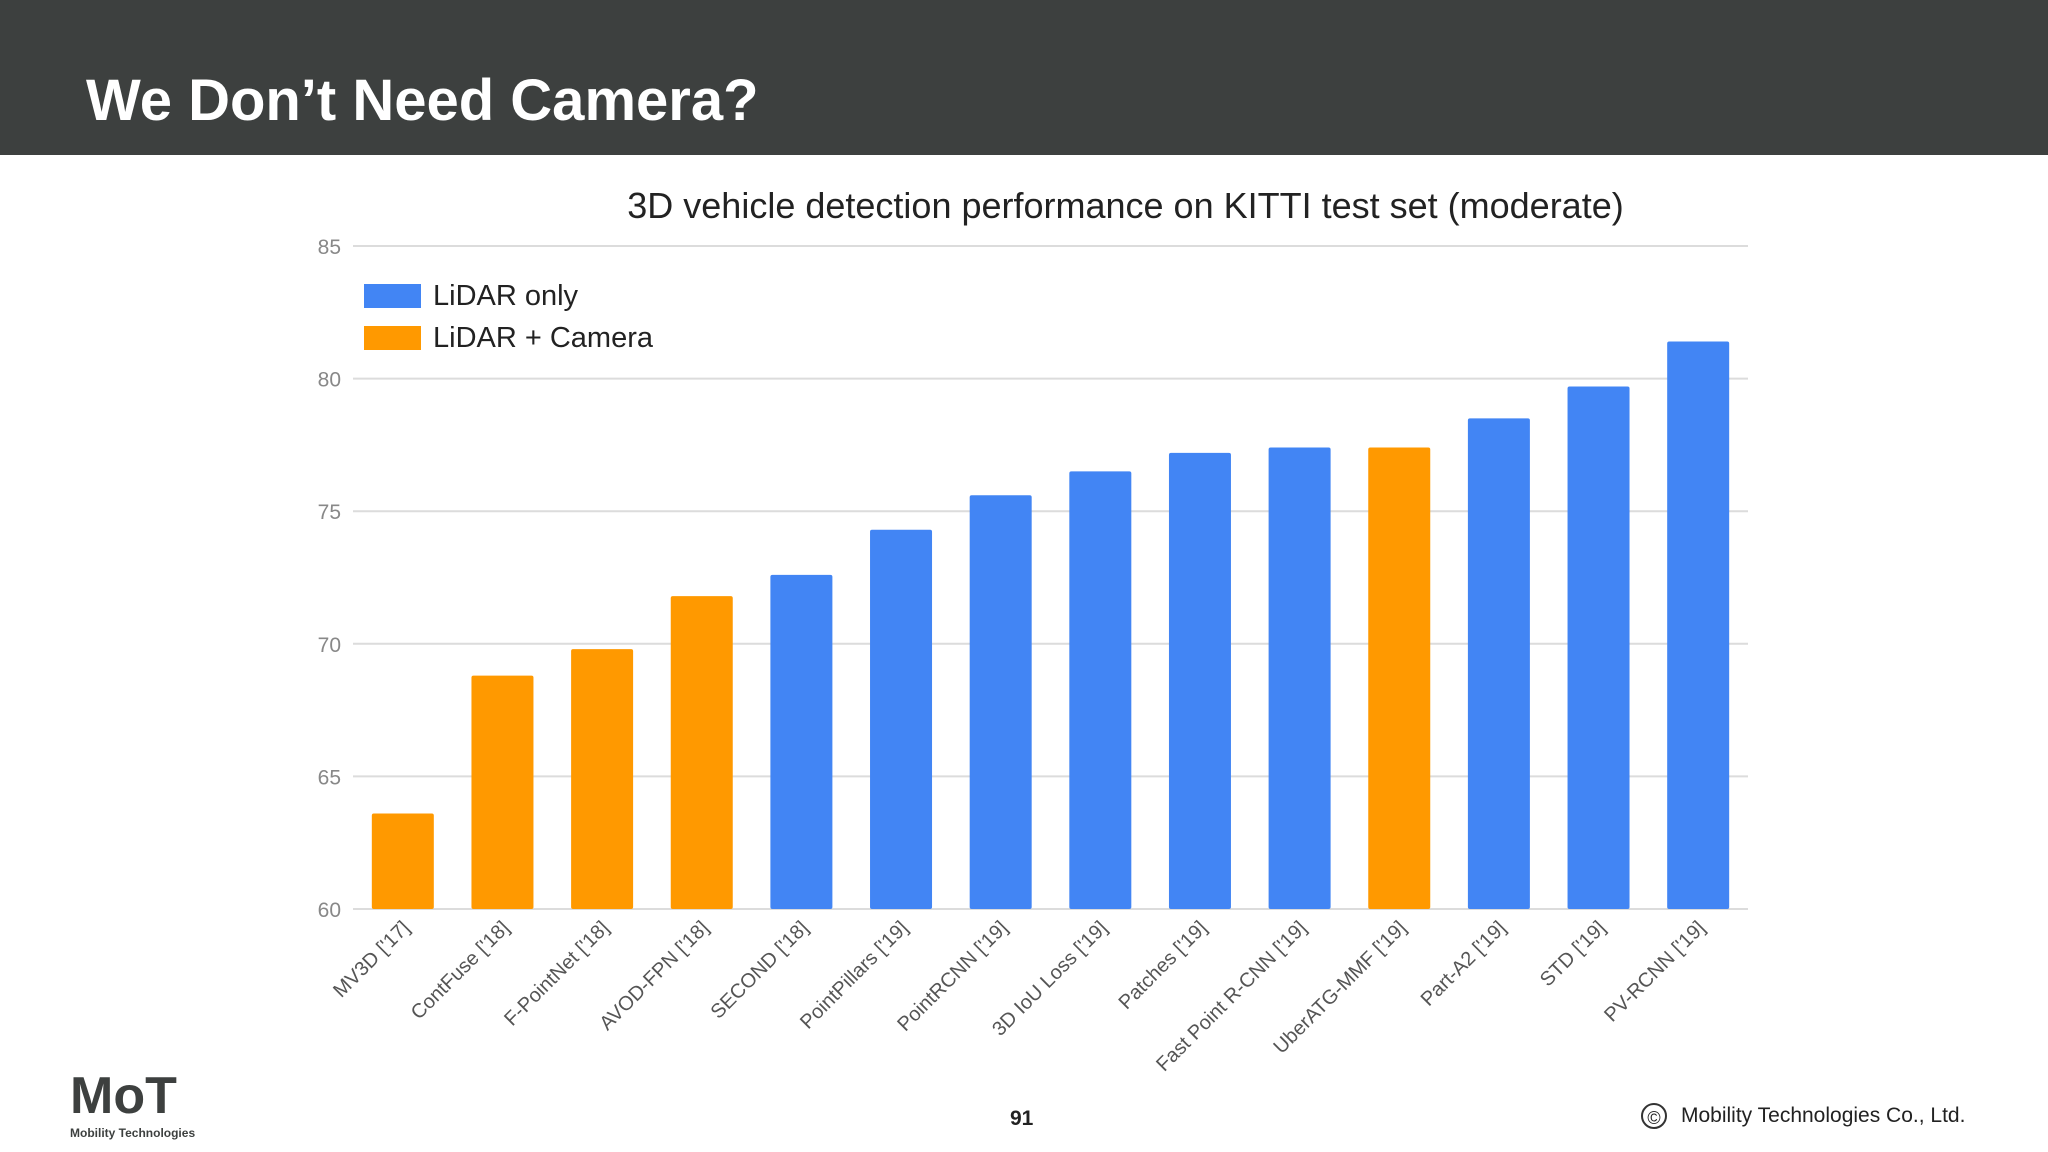 This screenshot has width=2048, height=1152. What do you see at coordinates (506, 296) in the screenshot?
I see `legend-label: LiDAR only` at bounding box center [506, 296].